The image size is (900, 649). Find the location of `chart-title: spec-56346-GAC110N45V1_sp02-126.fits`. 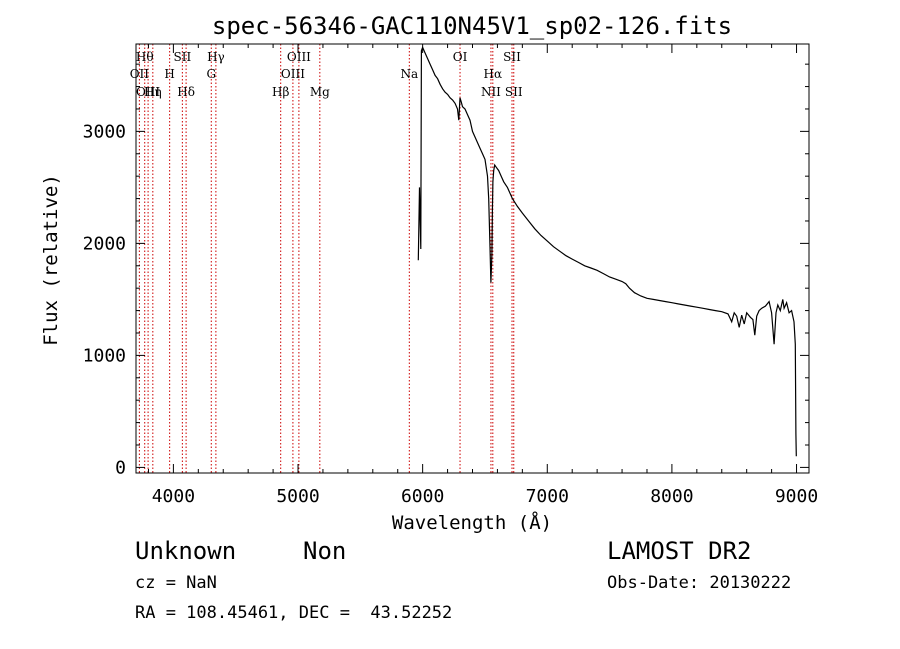

chart-title: spec-56346-GAC110N45V1_sp02-126.fits is located at coordinates (472, 26).